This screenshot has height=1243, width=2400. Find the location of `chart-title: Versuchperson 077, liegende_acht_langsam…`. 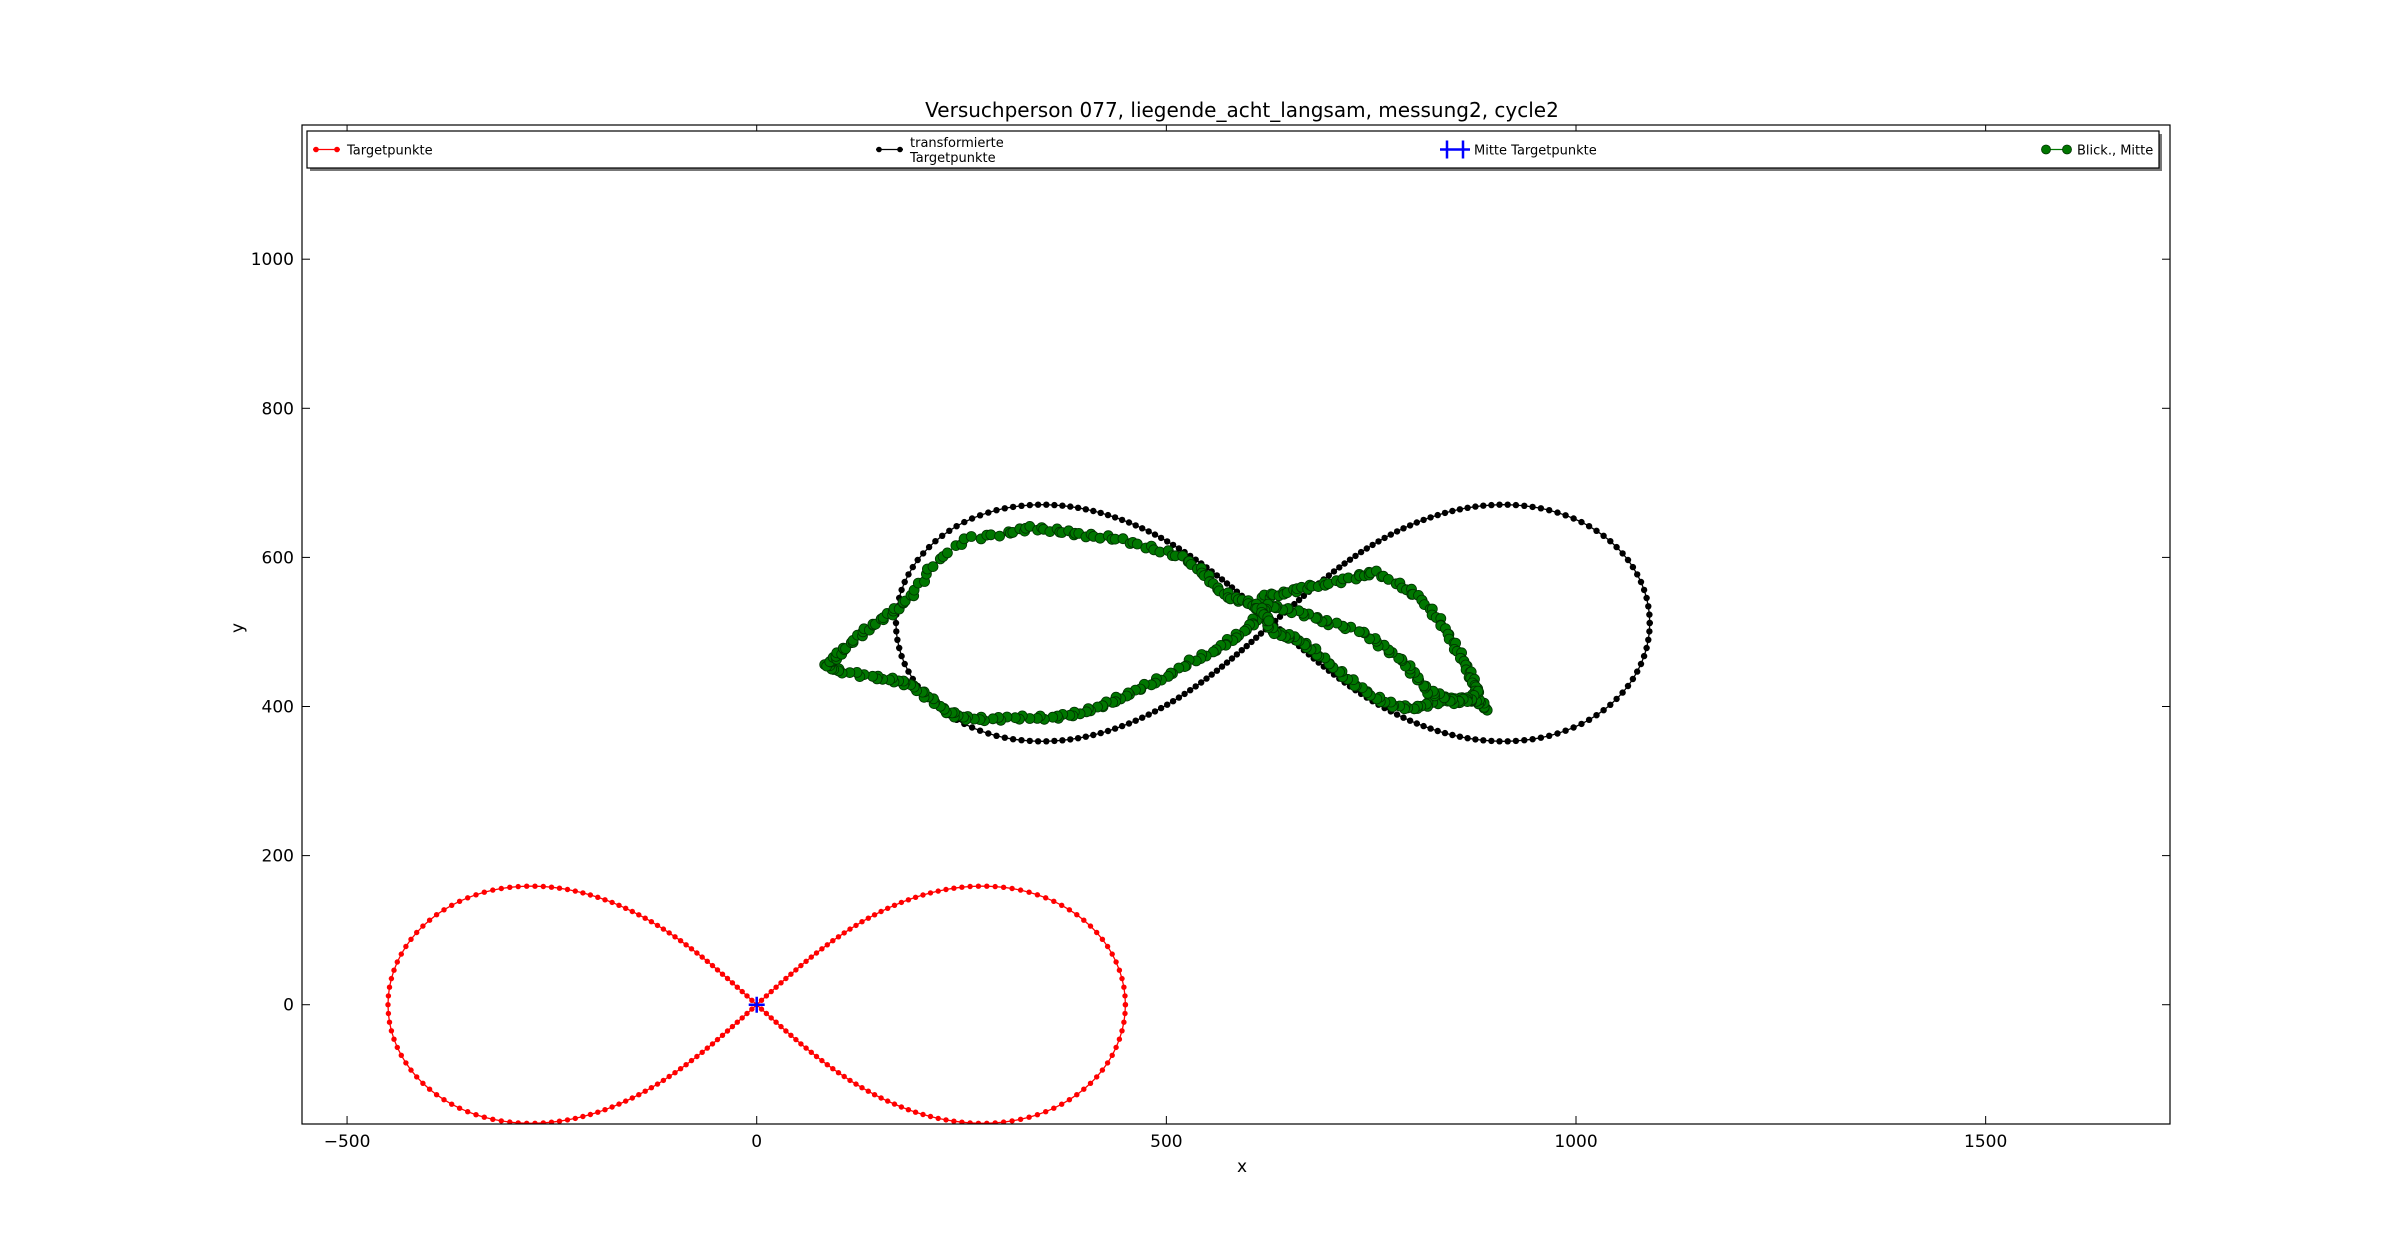

chart-title: Versuchperson 077, liegende_acht_langsam… is located at coordinates (1242, 110).